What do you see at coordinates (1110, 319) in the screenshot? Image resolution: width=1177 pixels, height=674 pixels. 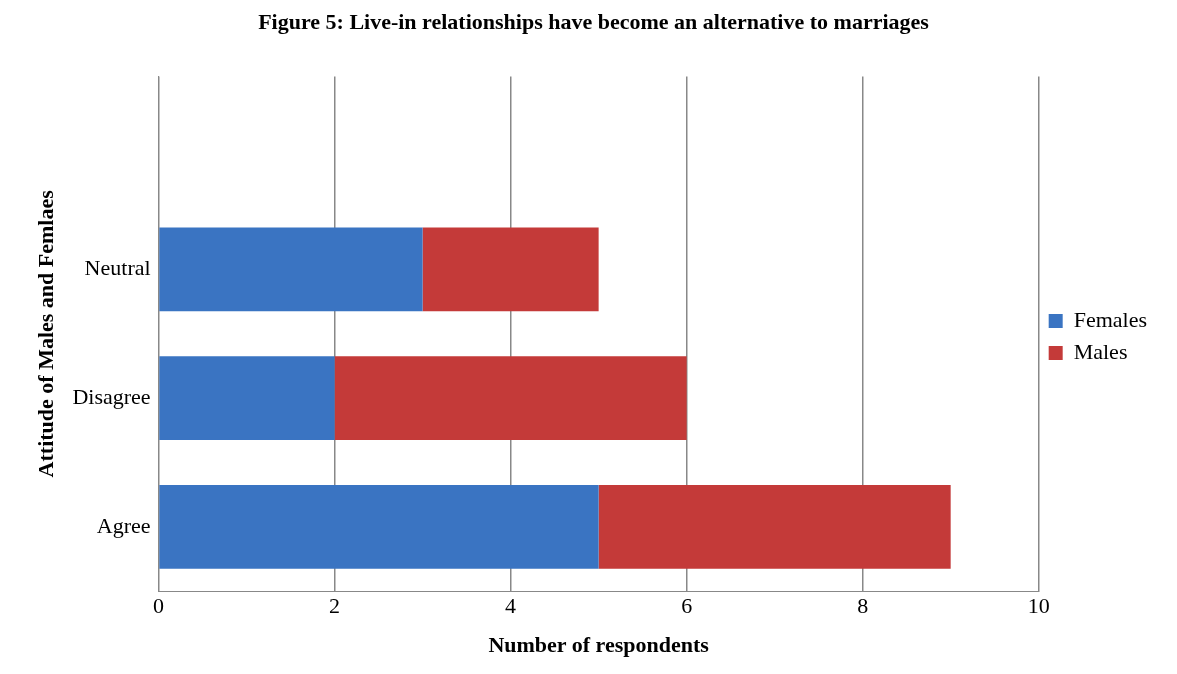 I see `legend-label: Females` at bounding box center [1110, 319].